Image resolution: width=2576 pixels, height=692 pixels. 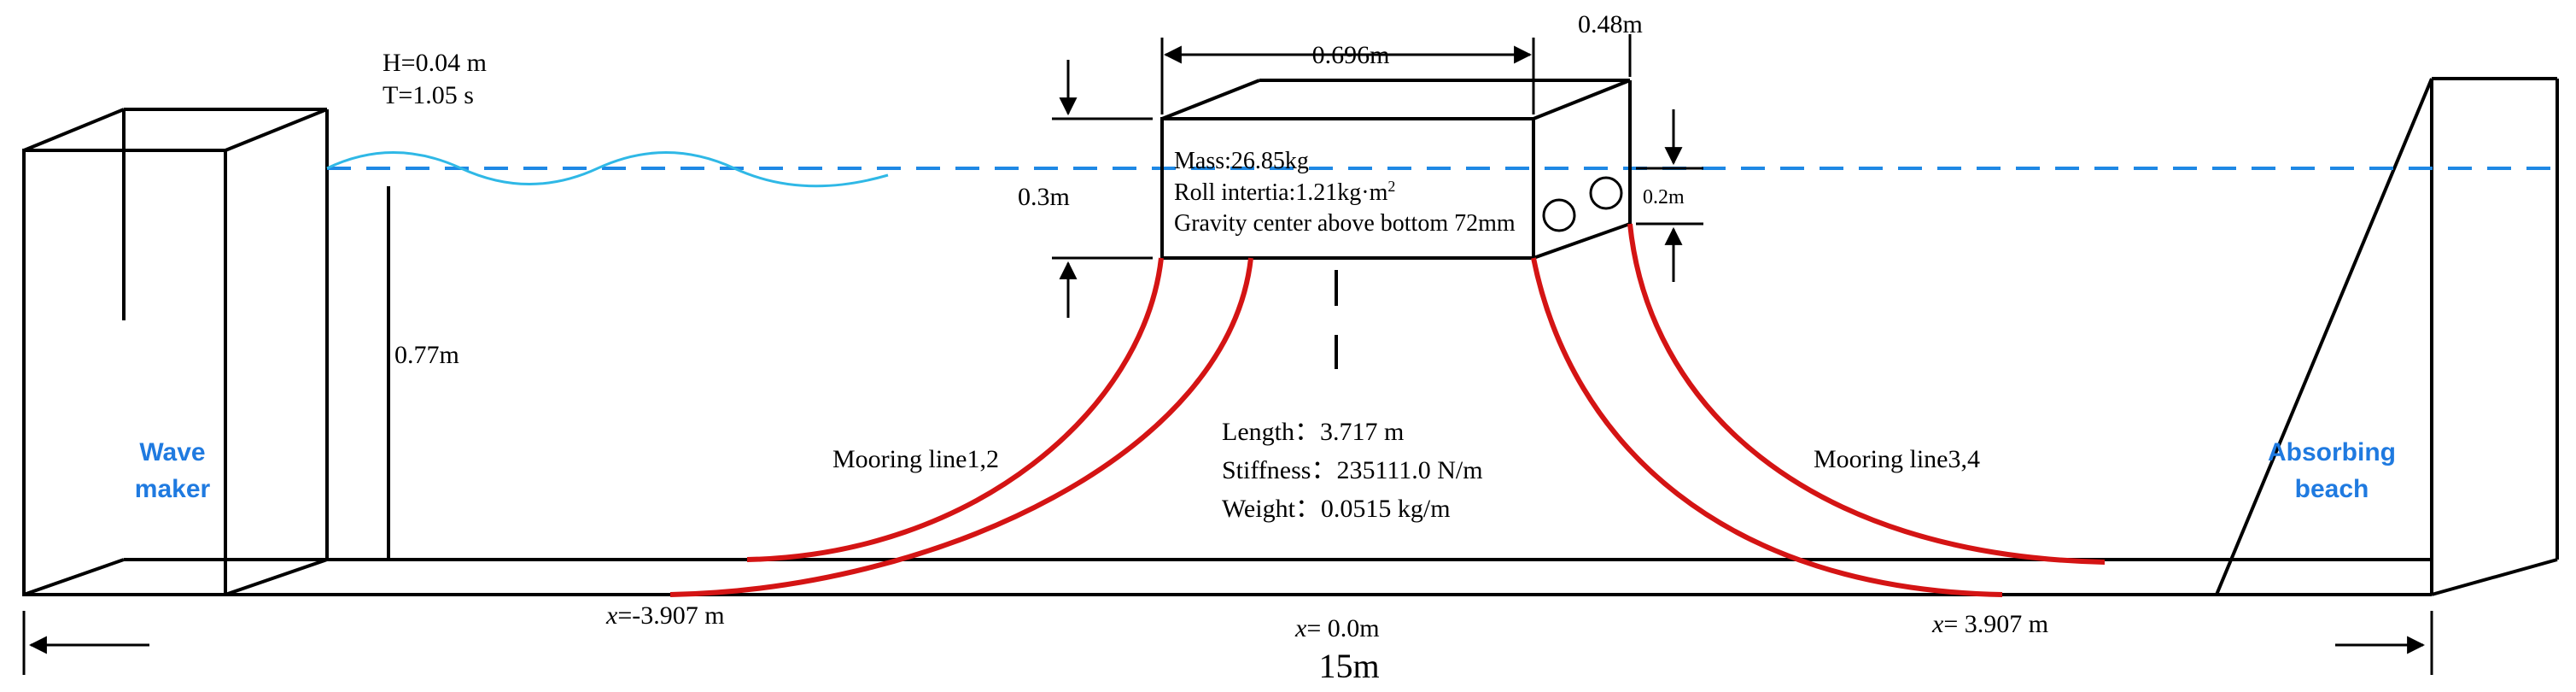 What do you see at coordinates (1664, 197) in the screenshot?
I see `body-draft-label: 0.2m` at bounding box center [1664, 197].